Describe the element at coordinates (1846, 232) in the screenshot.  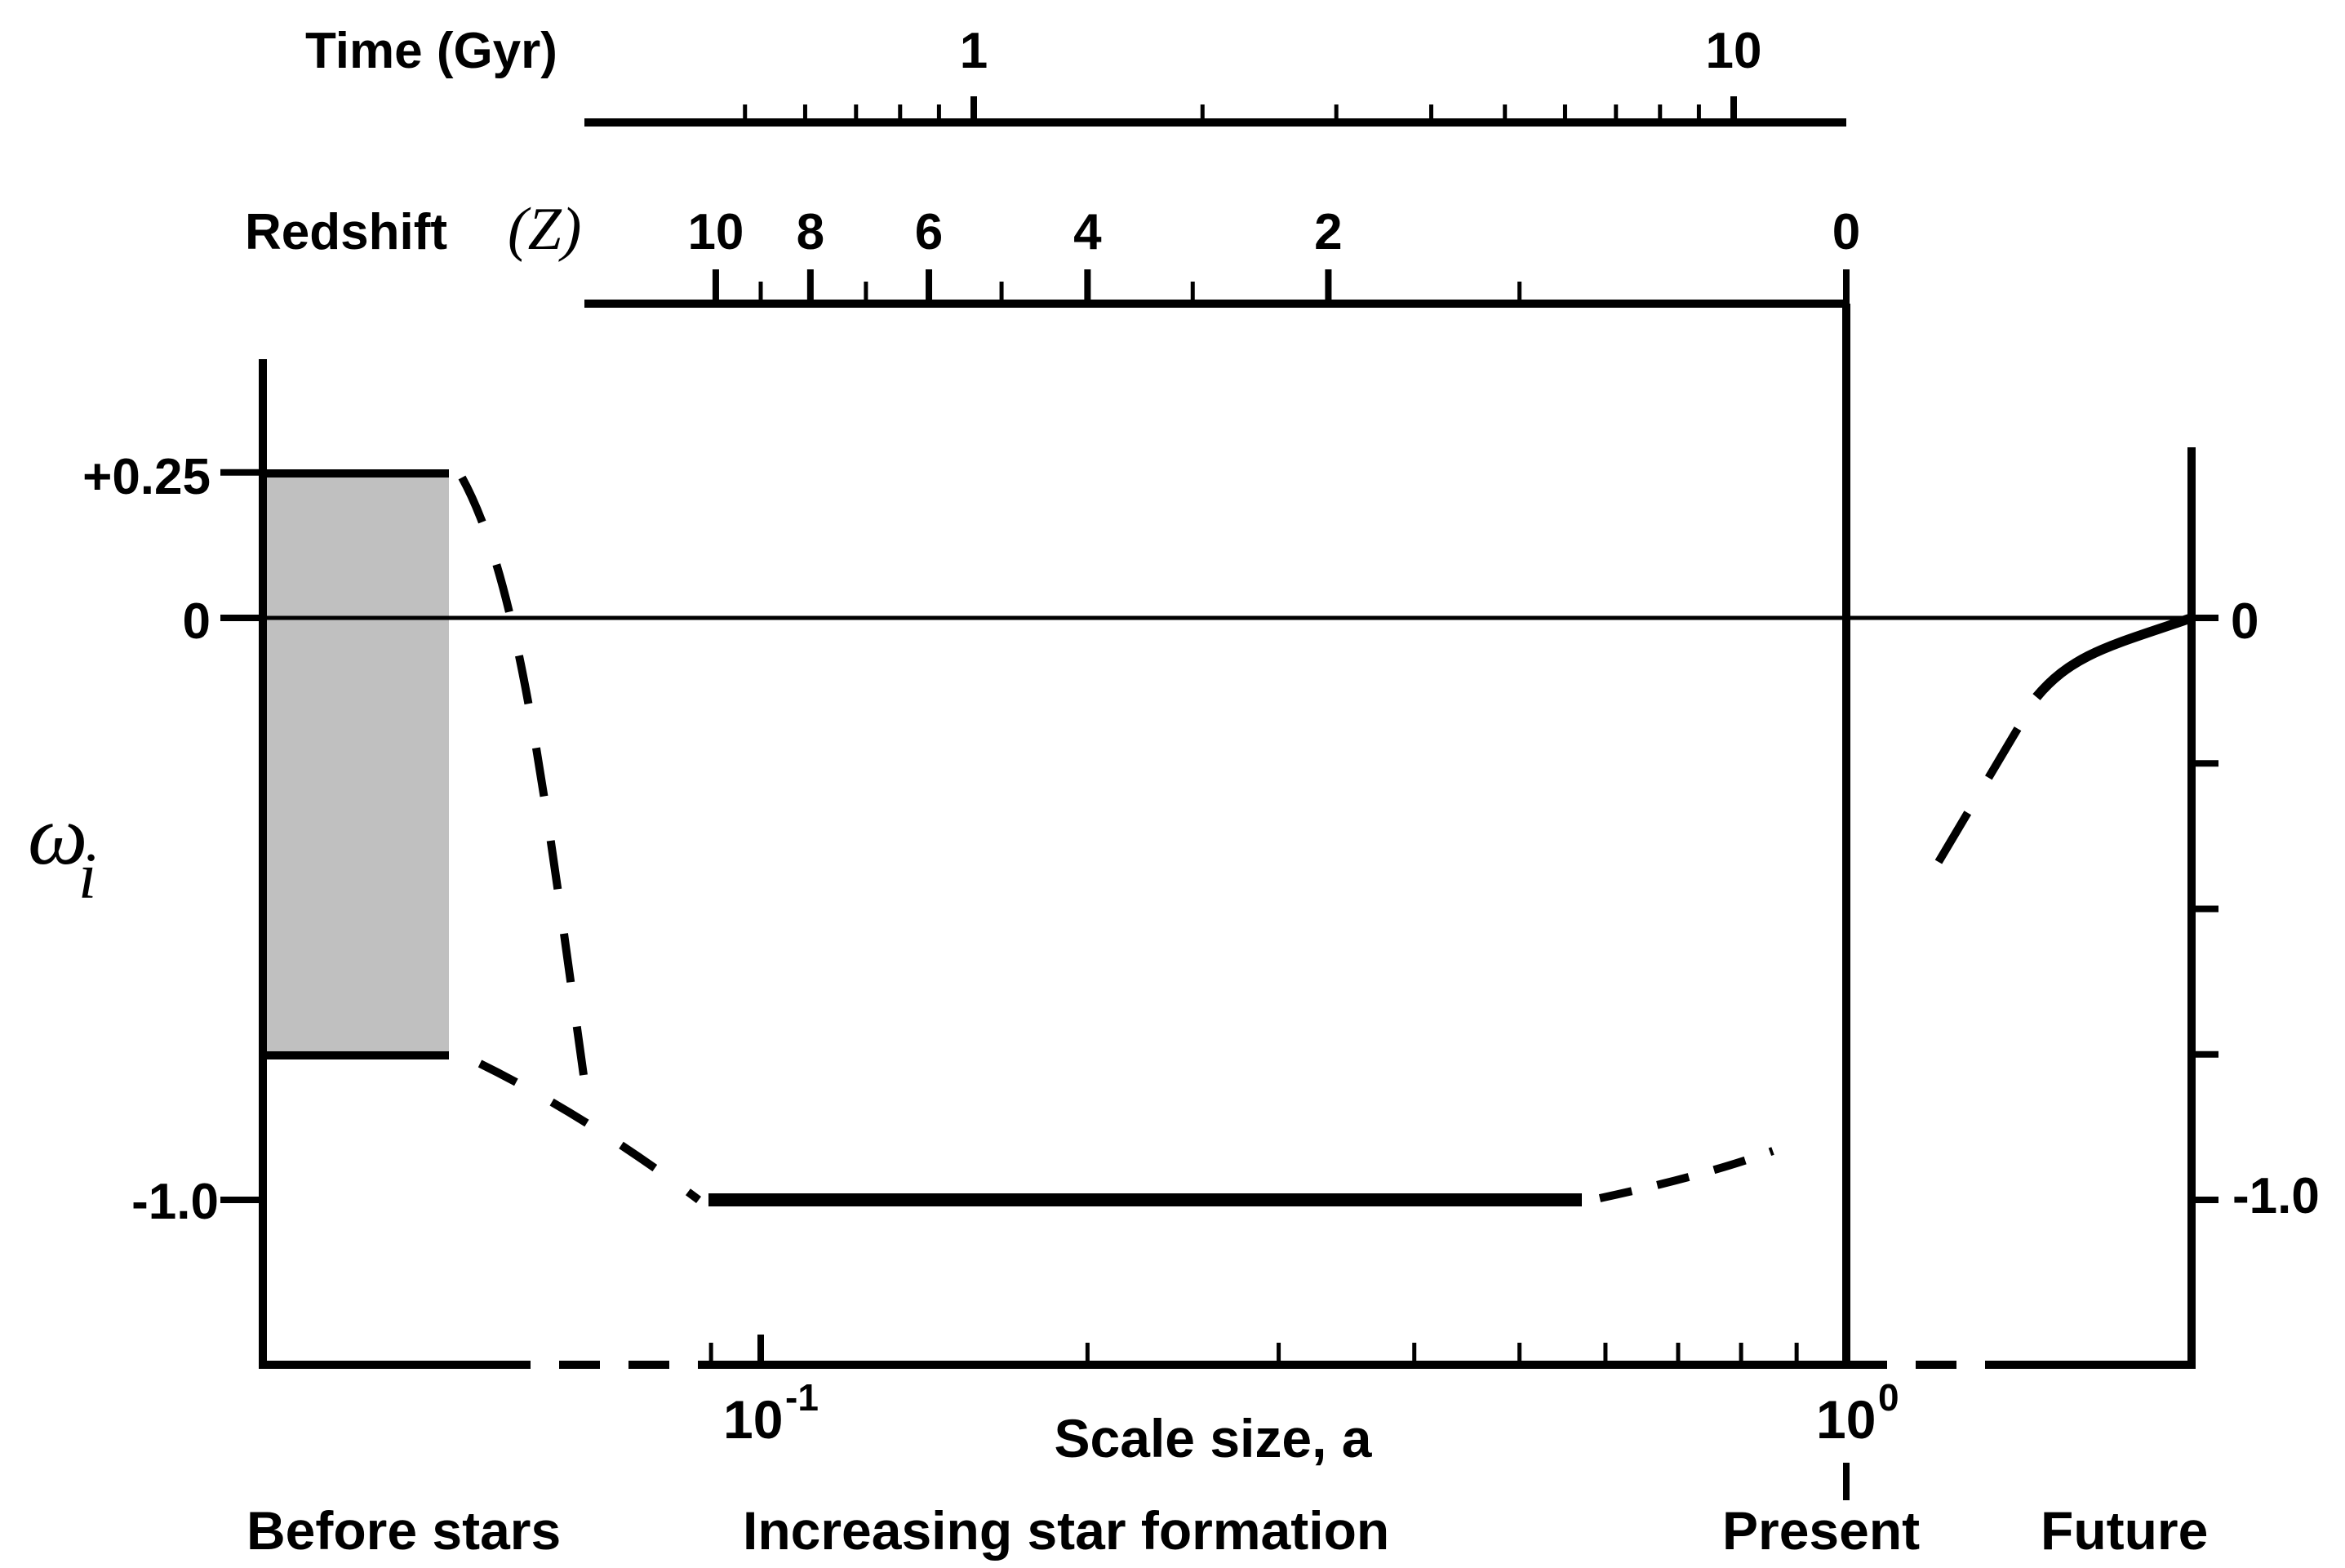
I see `redshift-tick-label: 0` at that location.